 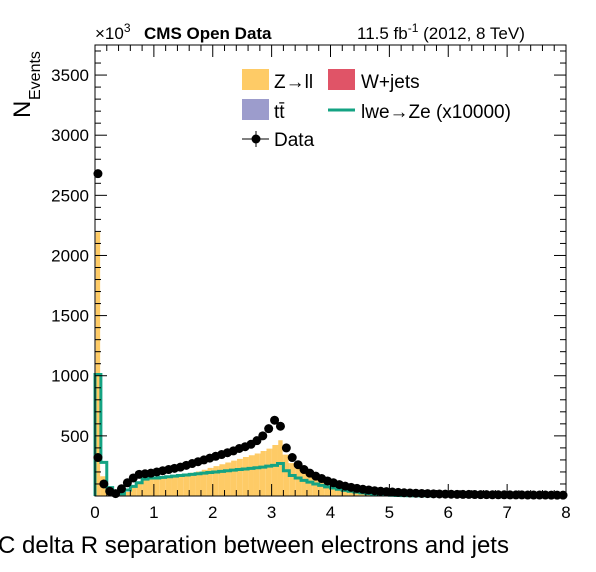 I want to click on x-tick-label: 0, so click(x=94, y=512).